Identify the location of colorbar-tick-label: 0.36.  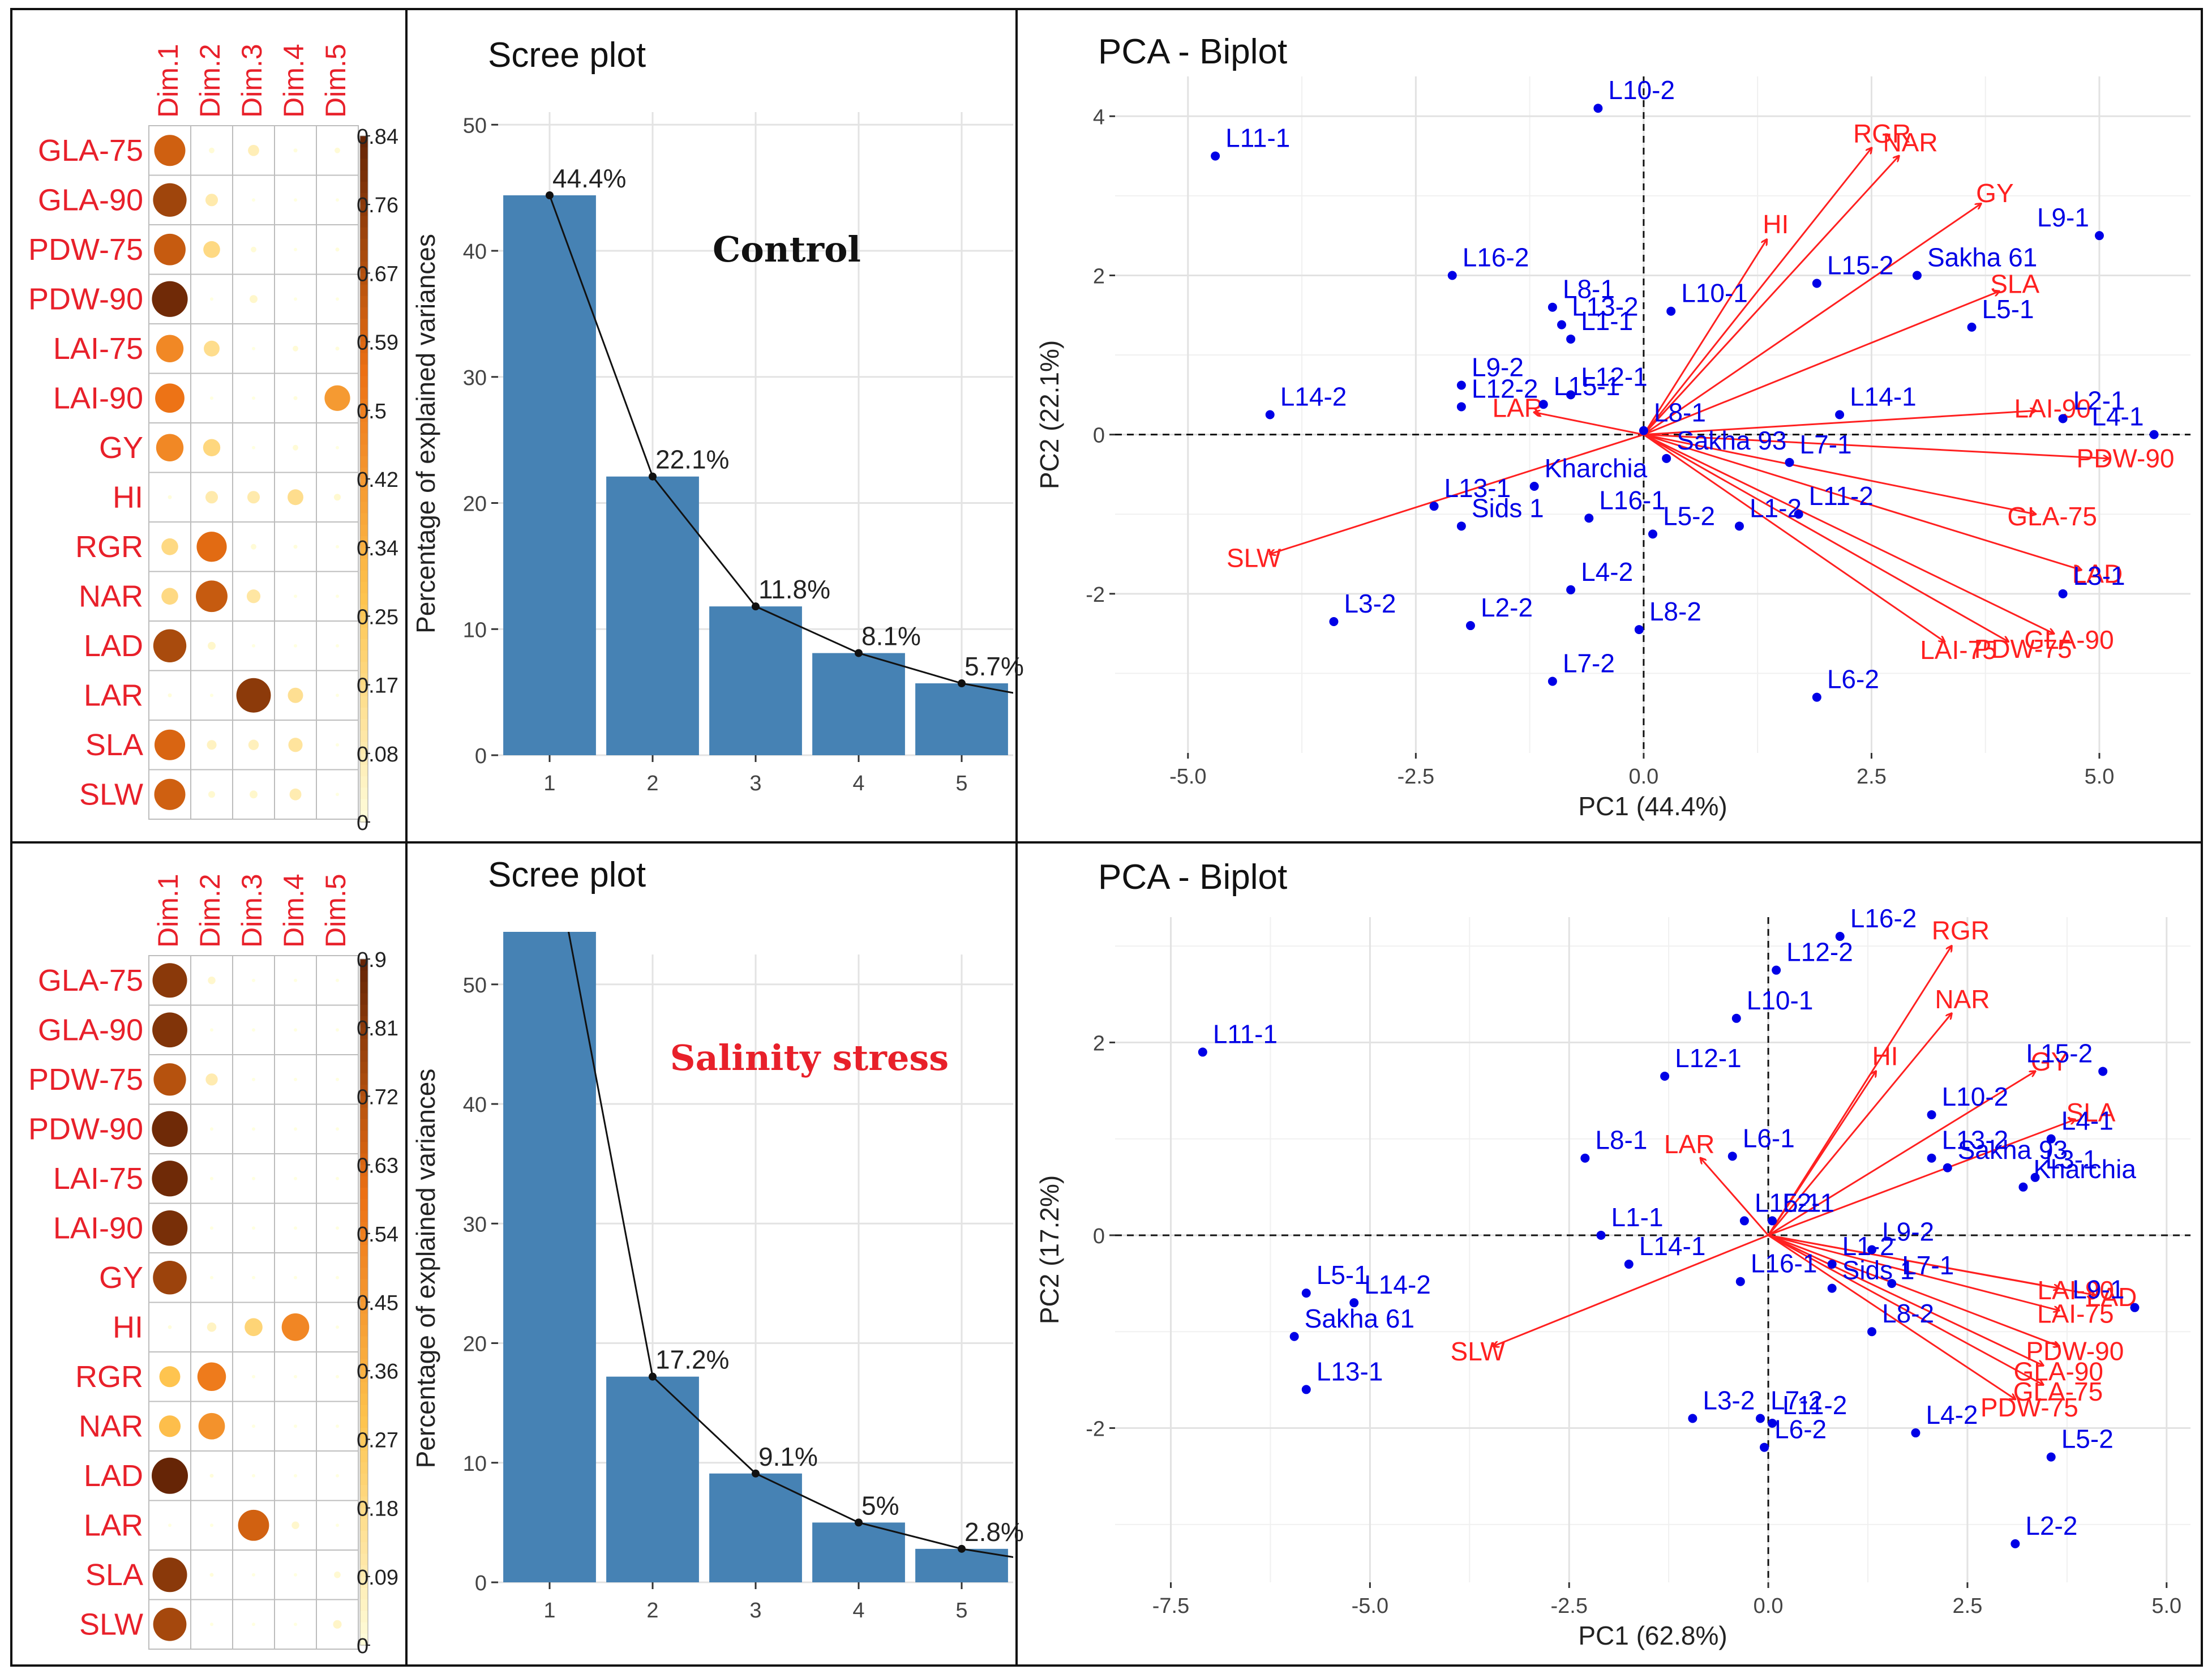
(377, 1372).